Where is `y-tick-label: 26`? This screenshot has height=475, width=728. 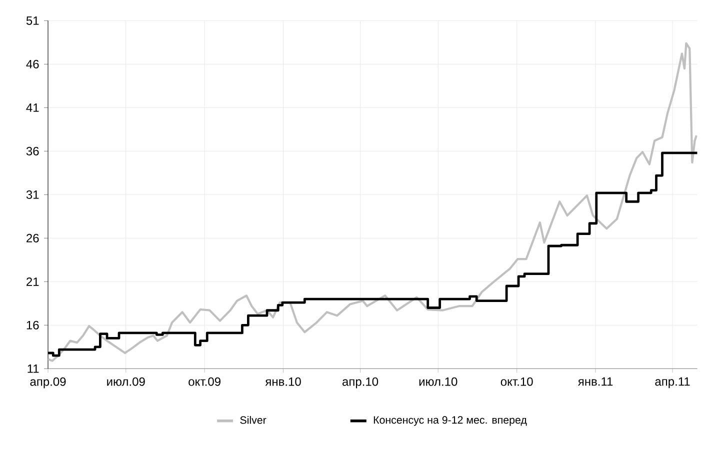
y-tick-label: 26 is located at coordinates (32, 238).